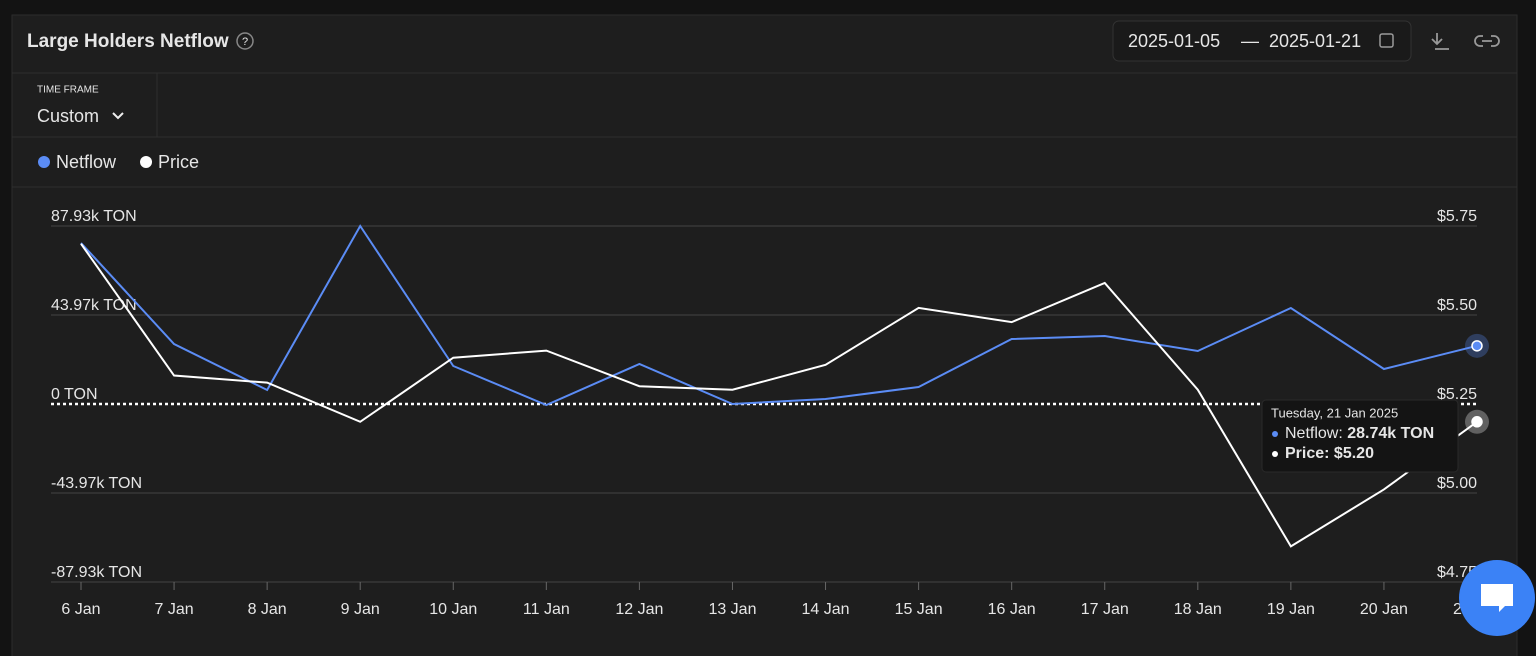 The width and height of the screenshot is (1536, 656). I want to click on download-icon, so click(1440, 41).